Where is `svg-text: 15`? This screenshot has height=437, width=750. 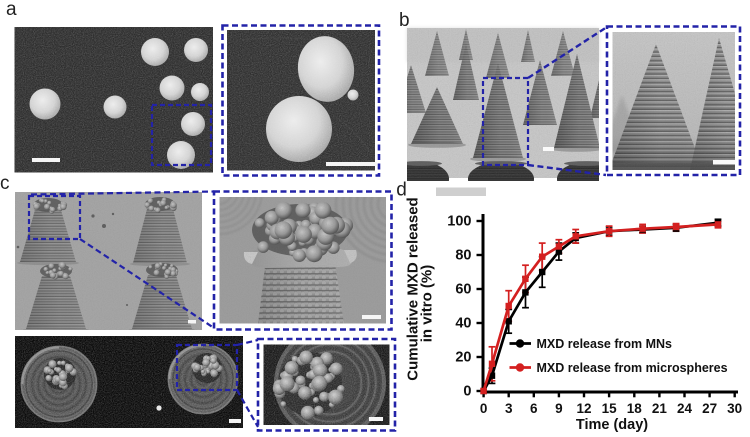 svg-text: 15 is located at coordinates (610, 408).